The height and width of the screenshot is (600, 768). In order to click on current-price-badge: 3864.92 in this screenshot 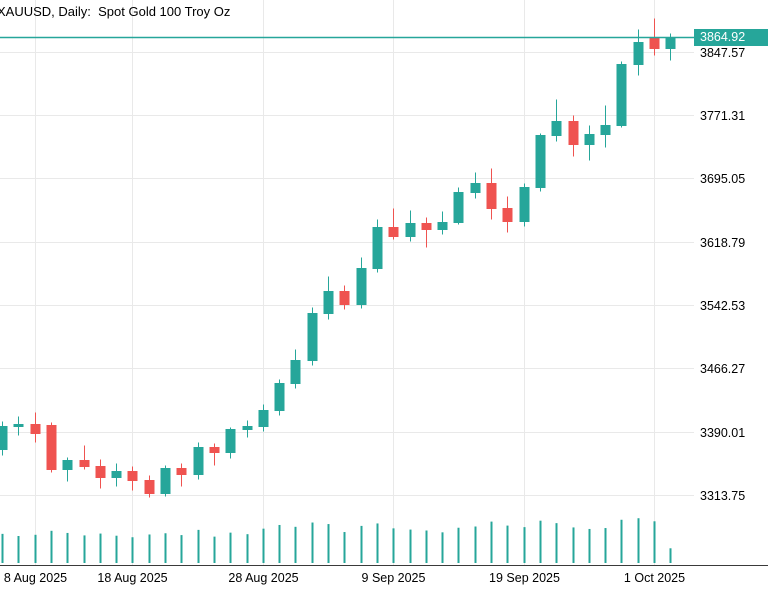, I will do `click(731, 37)`.